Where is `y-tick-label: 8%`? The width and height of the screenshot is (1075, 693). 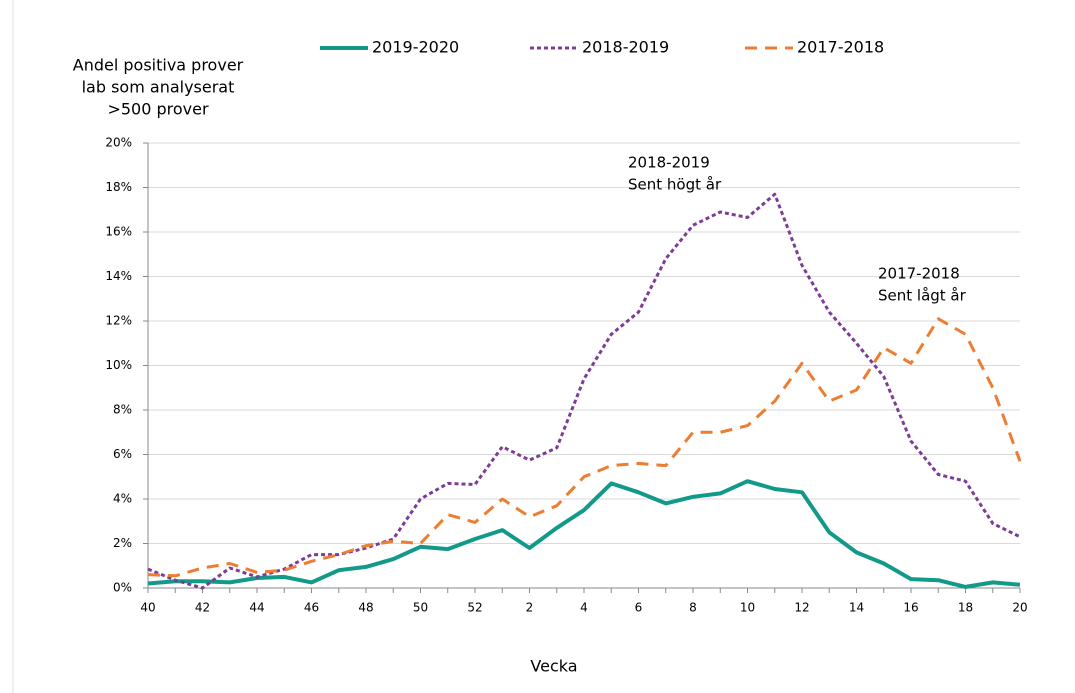 y-tick-label: 8% is located at coordinates (122, 410).